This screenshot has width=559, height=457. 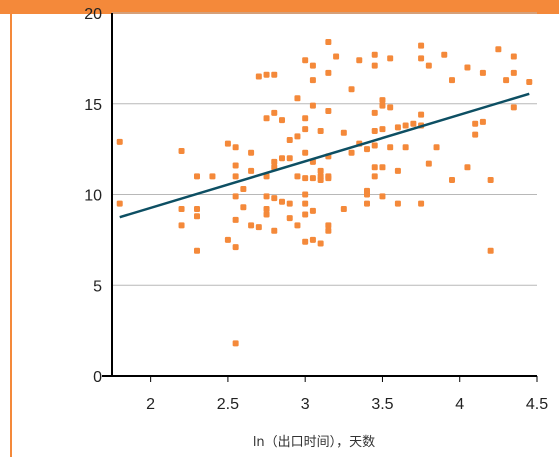 What do you see at coordinates (93, 14) in the screenshot?
I see `y-tick-label: 20` at bounding box center [93, 14].